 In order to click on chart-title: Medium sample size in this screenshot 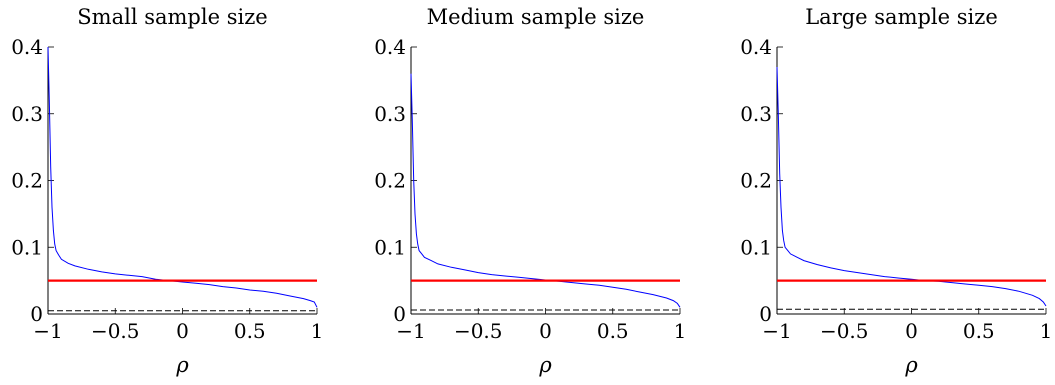, I will do `click(536, 17)`.